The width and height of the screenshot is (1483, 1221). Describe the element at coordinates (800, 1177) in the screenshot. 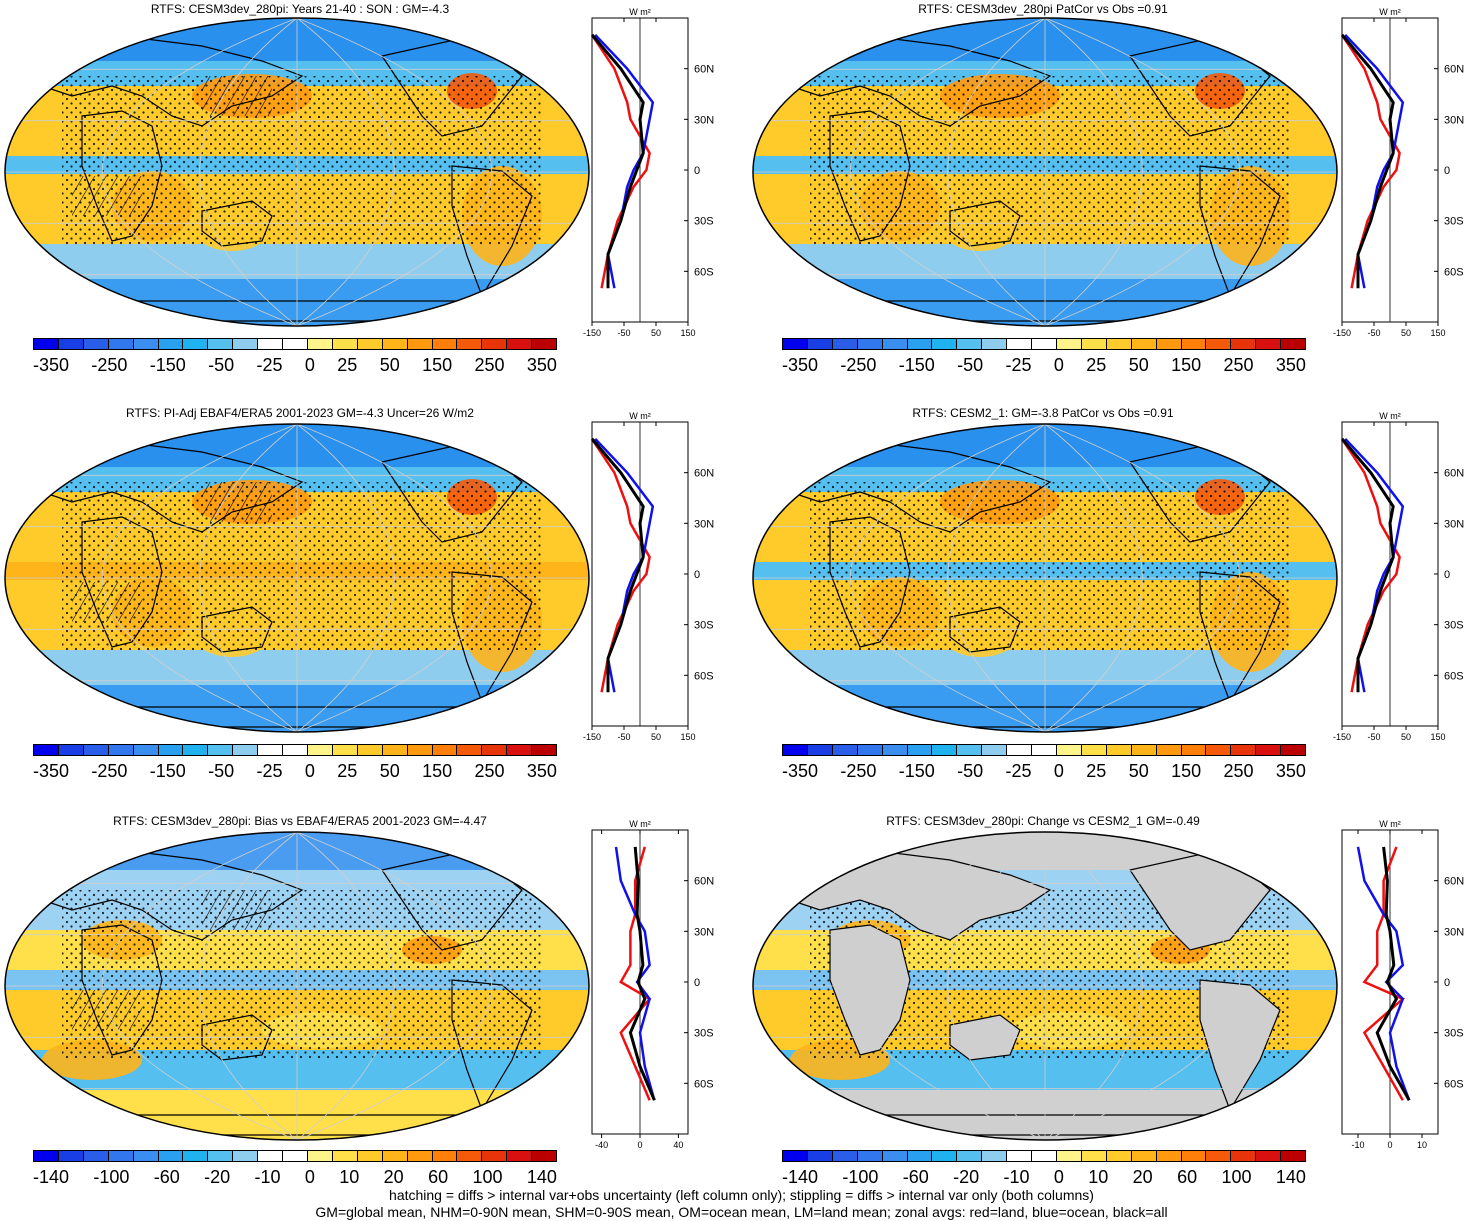

I see `colorbar-label: -140` at that location.